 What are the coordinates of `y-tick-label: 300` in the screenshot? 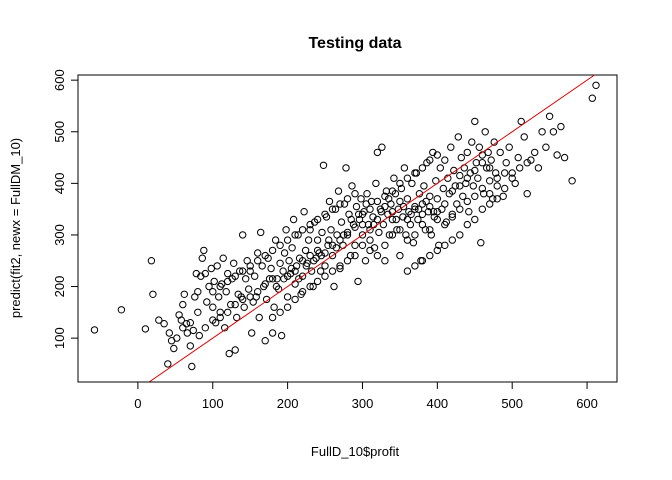 It's located at (59, 235).